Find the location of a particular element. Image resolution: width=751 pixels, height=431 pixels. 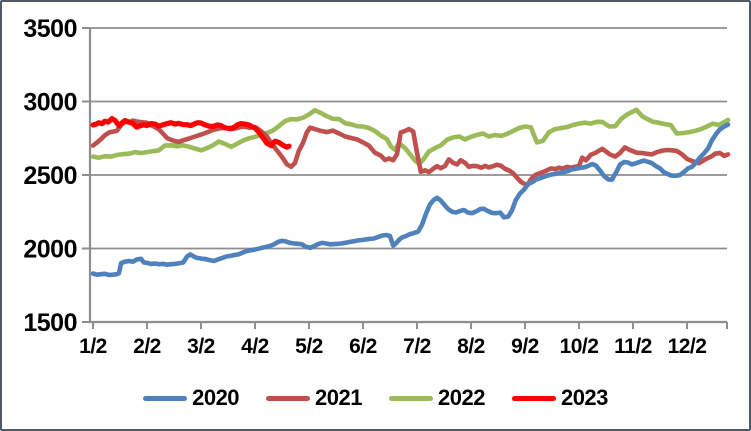

x-axis-label: 3/2 is located at coordinates (201, 346).